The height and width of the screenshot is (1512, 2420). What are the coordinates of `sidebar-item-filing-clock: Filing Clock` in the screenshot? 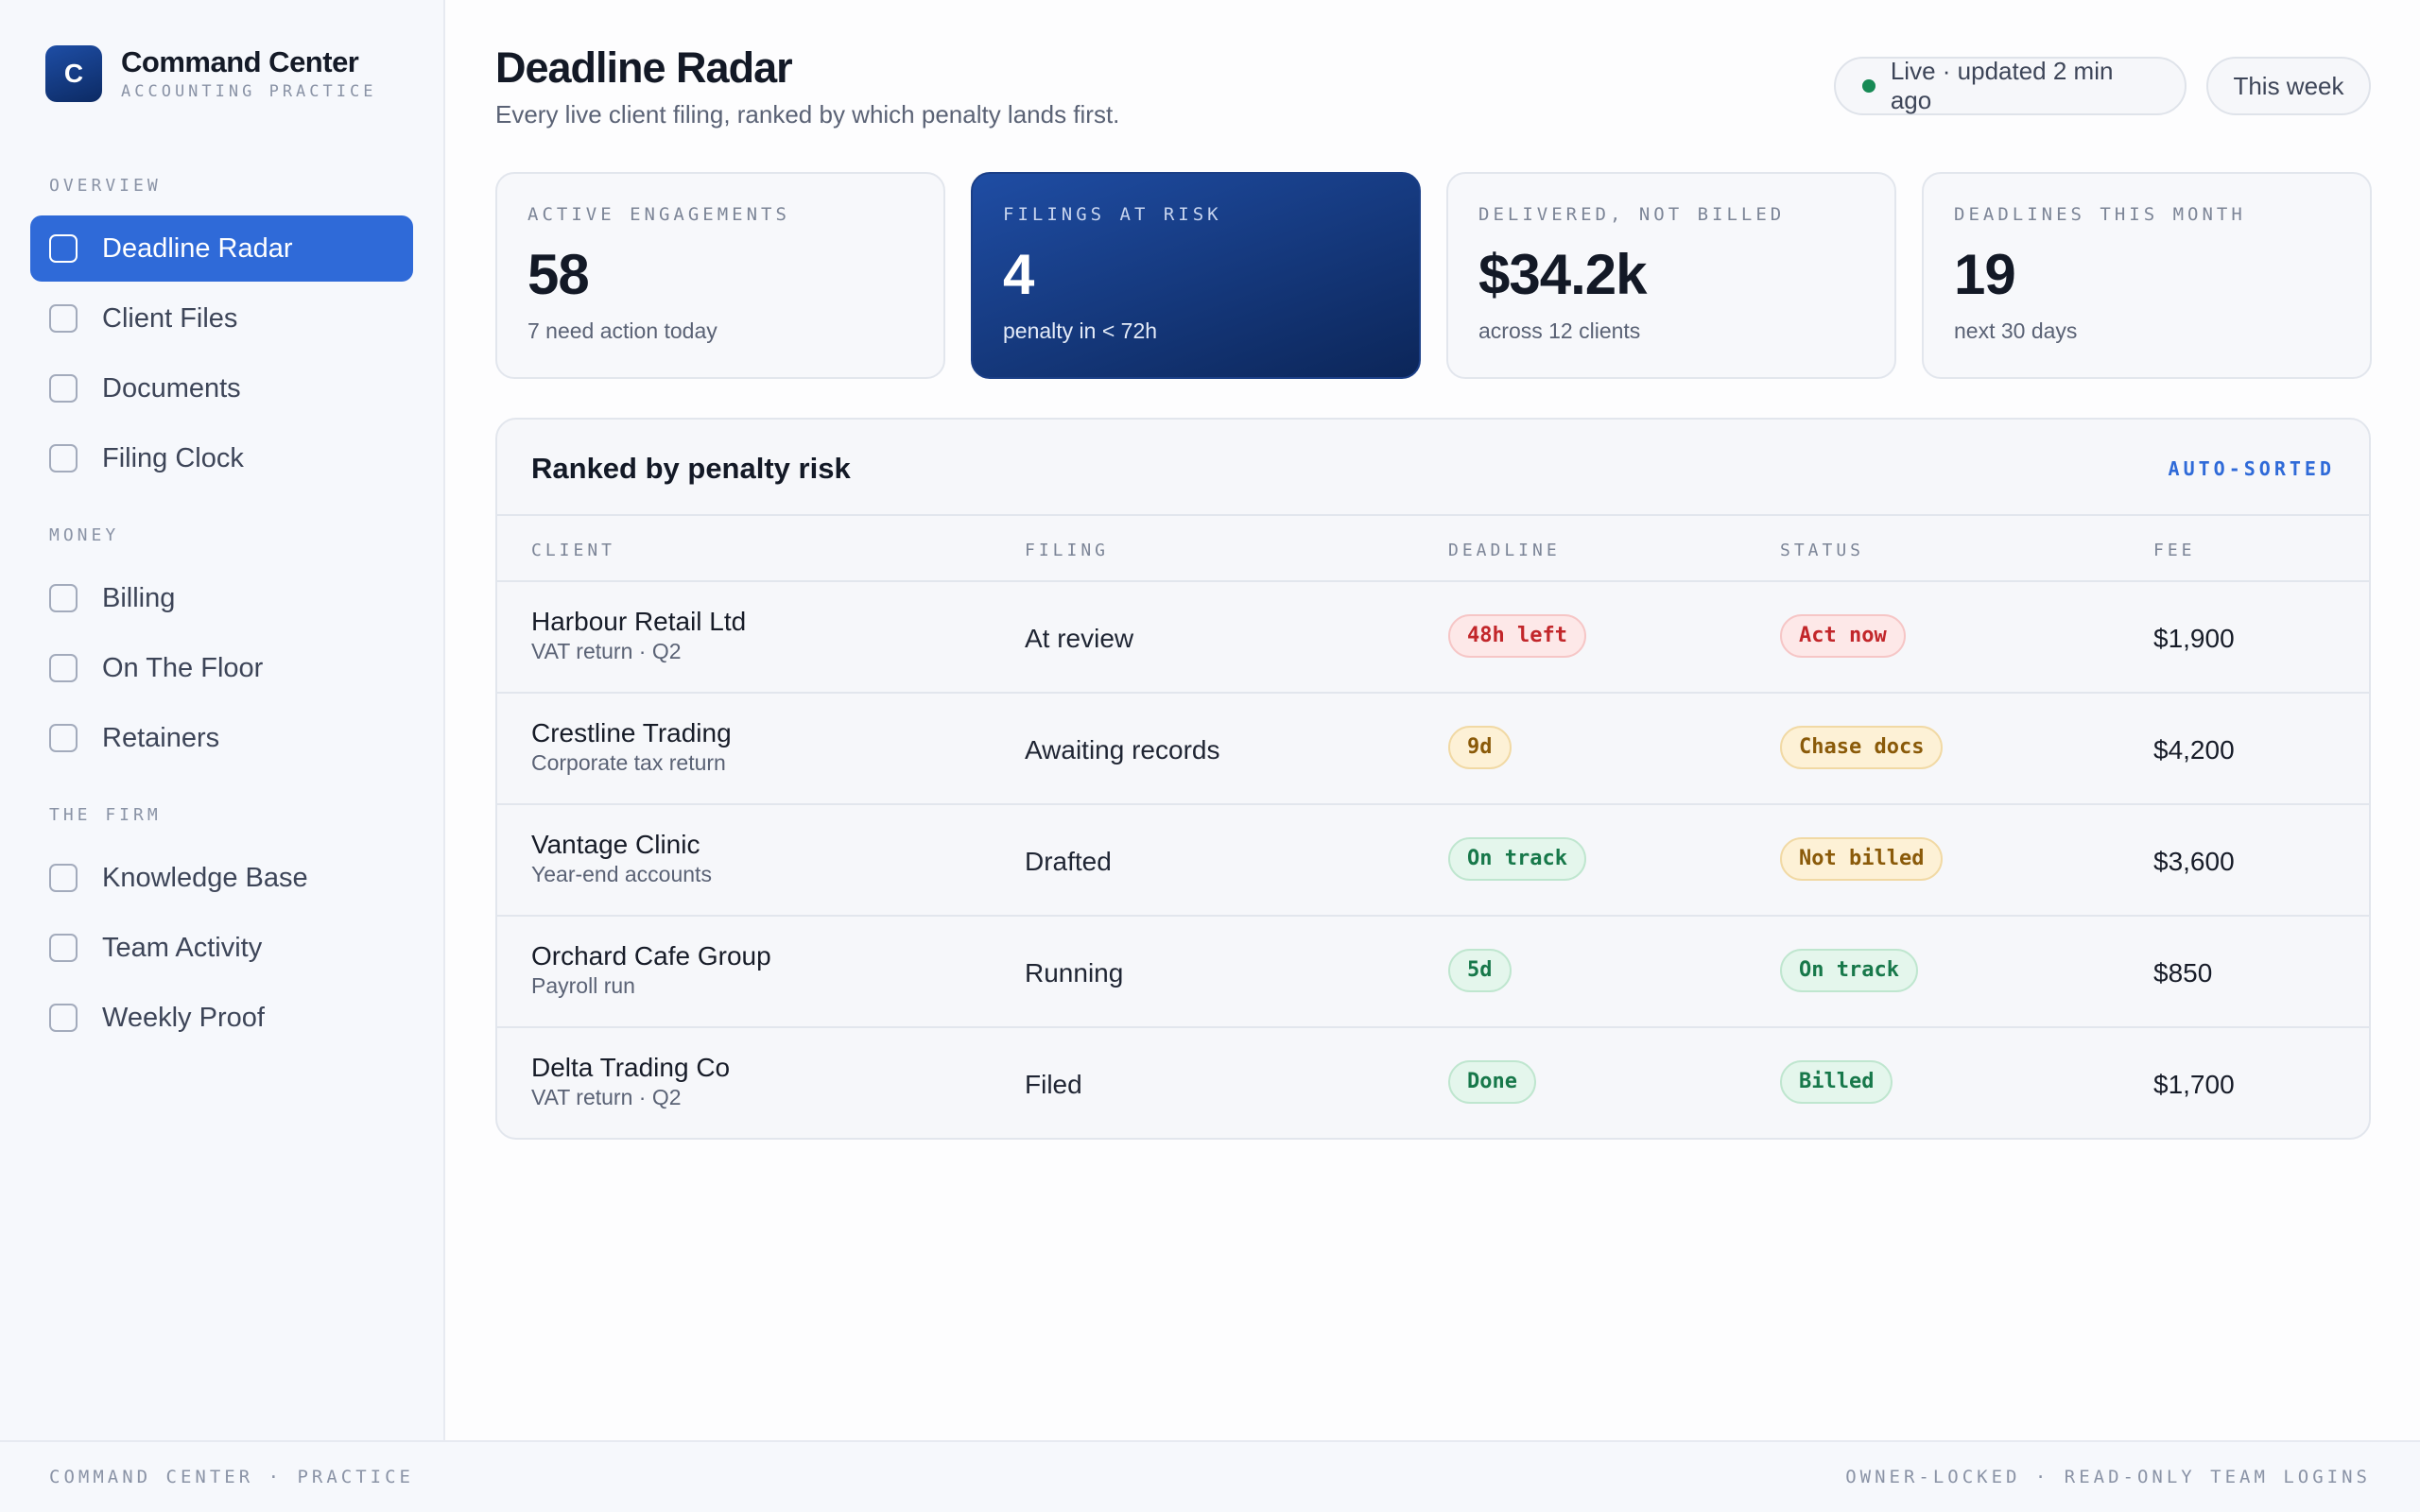 It's located at (221, 458).